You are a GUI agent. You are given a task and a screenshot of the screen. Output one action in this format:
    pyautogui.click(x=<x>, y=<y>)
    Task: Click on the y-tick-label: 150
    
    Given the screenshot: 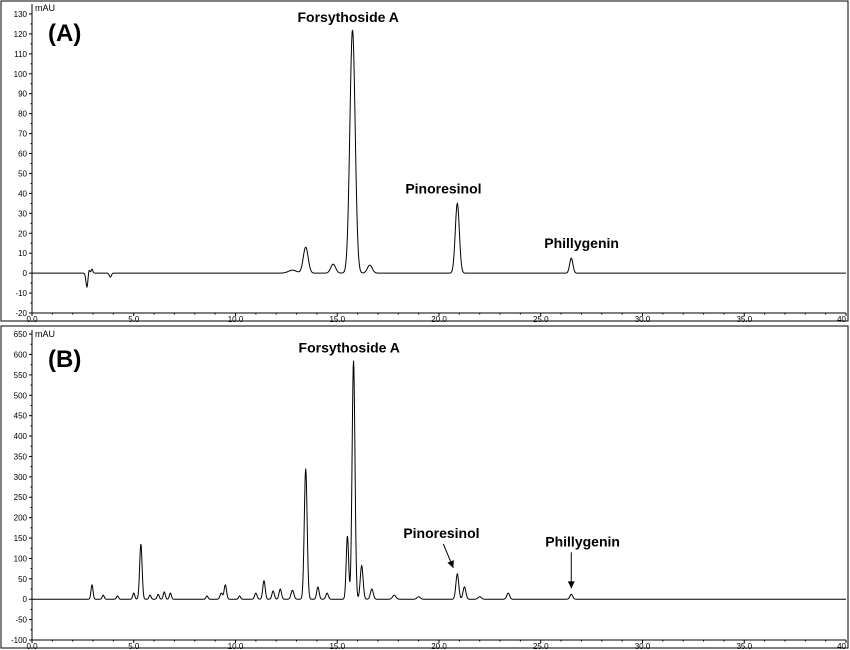 What is the action you would take?
    pyautogui.click(x=21, y=538)
    